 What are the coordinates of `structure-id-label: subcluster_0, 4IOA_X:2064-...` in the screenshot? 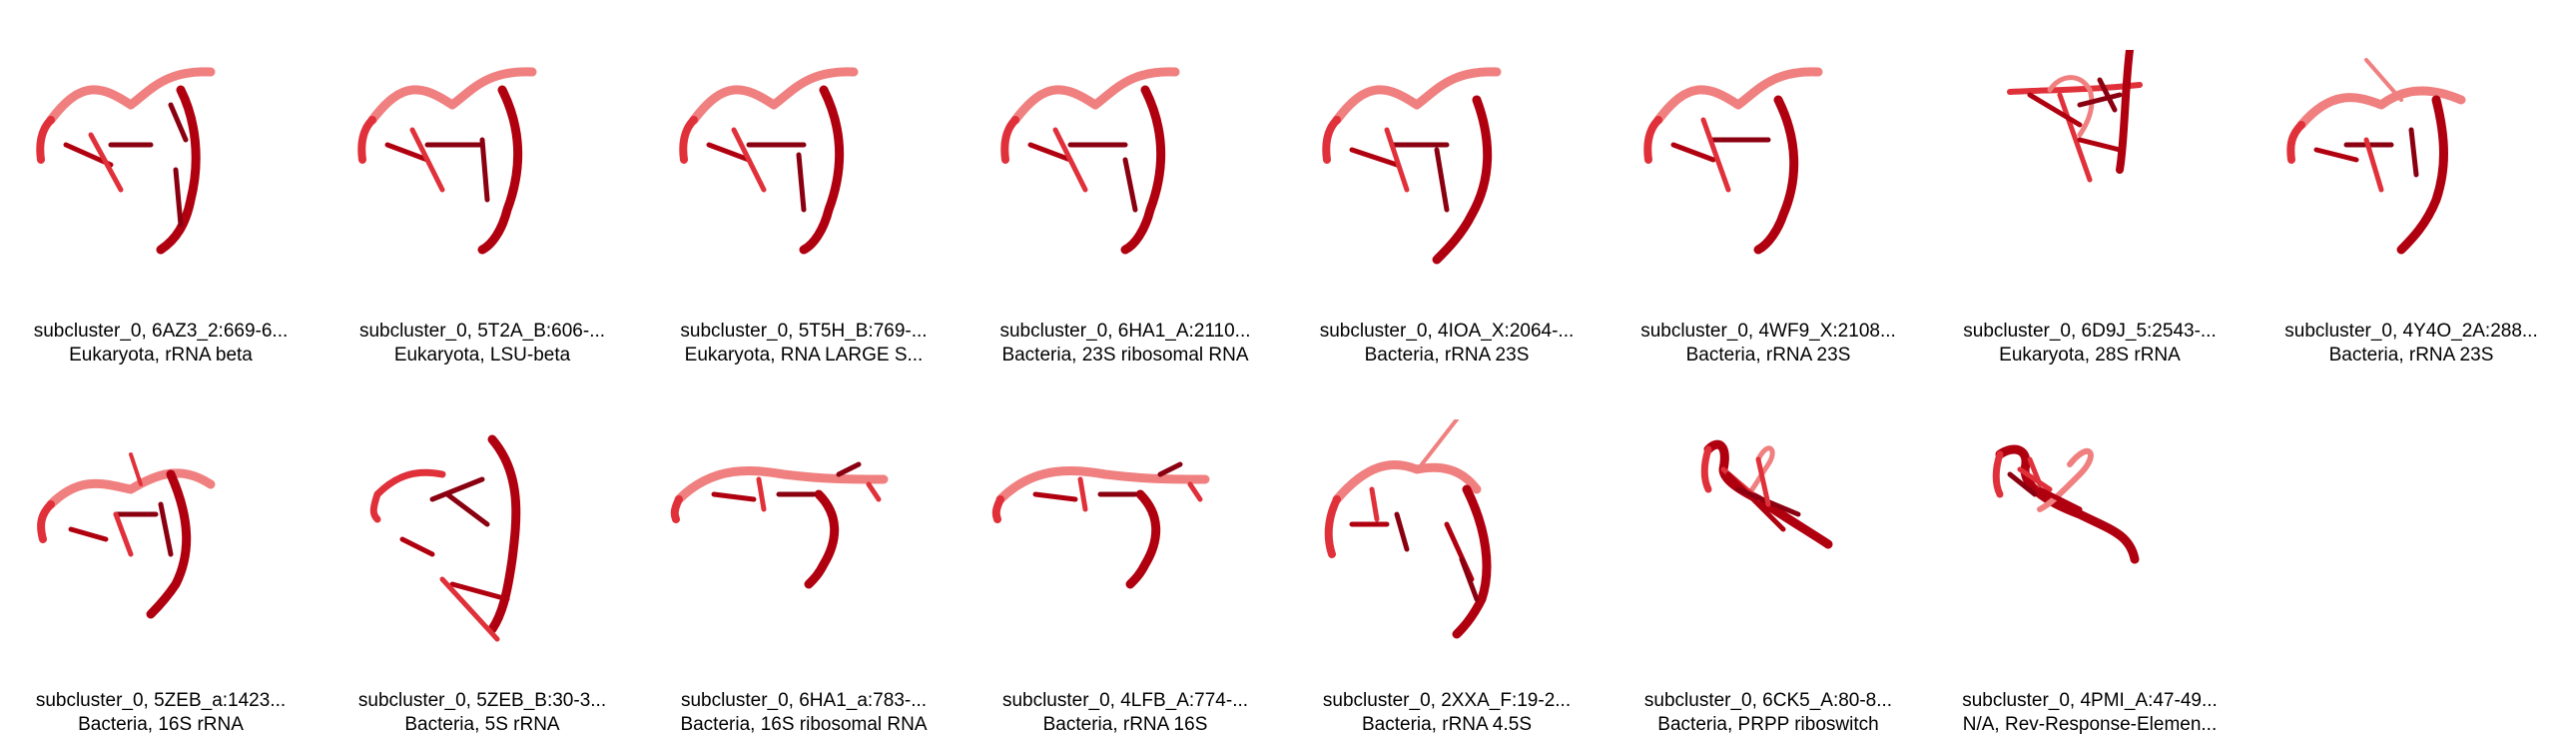 It's located at (1447, 332).